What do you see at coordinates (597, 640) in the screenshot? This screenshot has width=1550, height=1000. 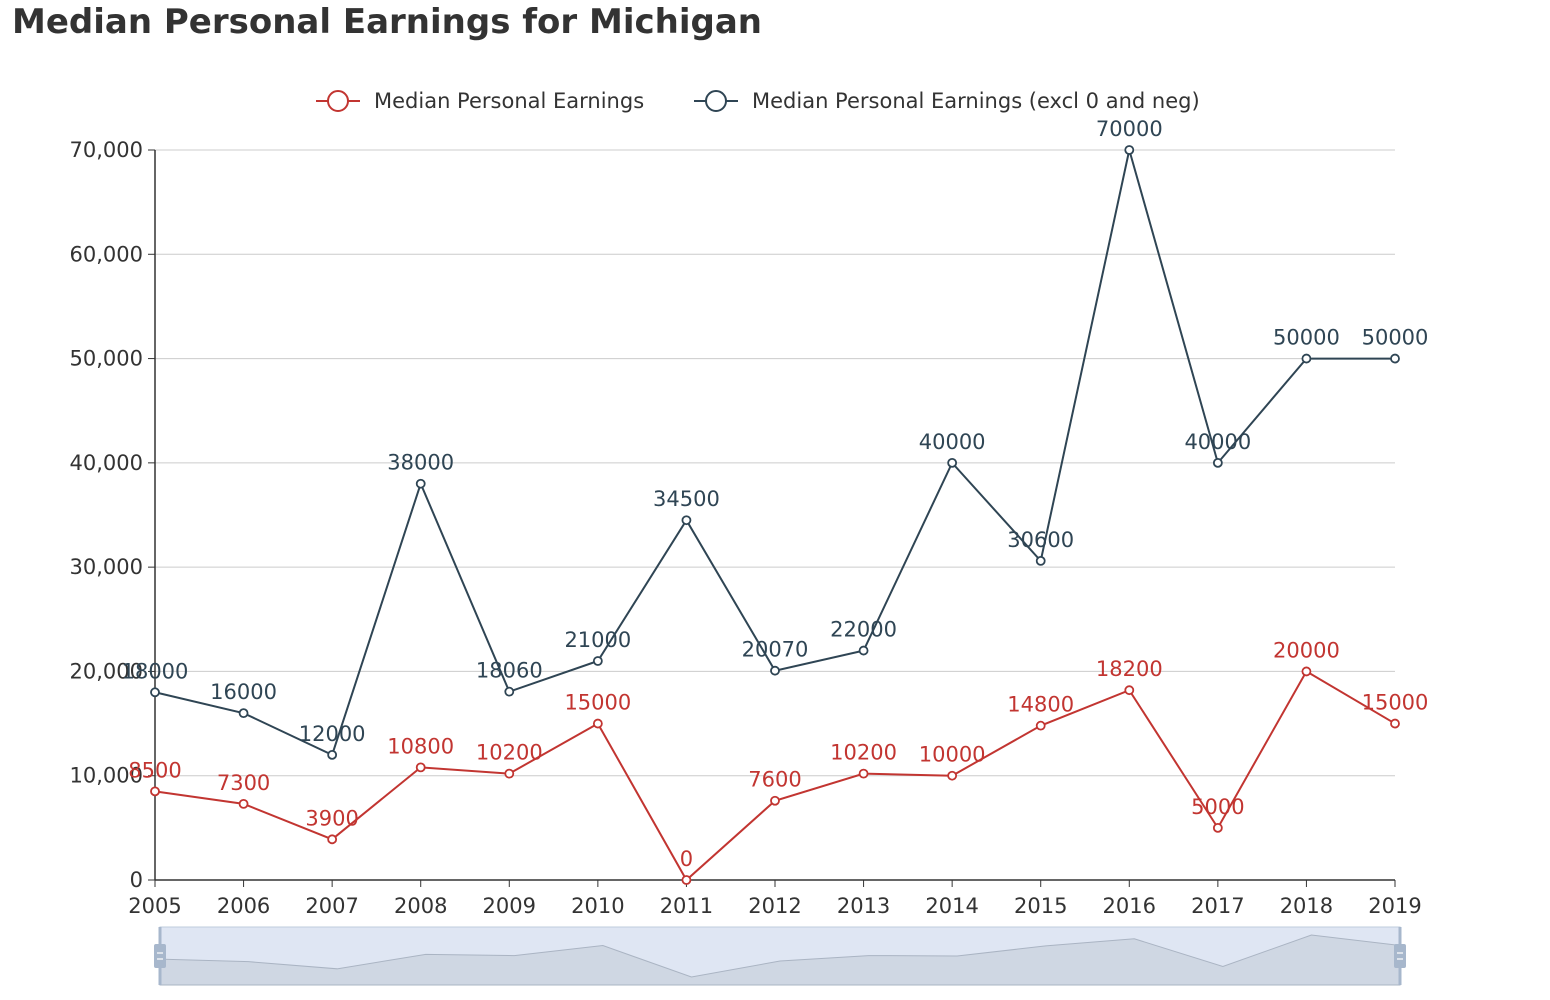 I see `data-label: 21000` at bounding box center [597, 640].